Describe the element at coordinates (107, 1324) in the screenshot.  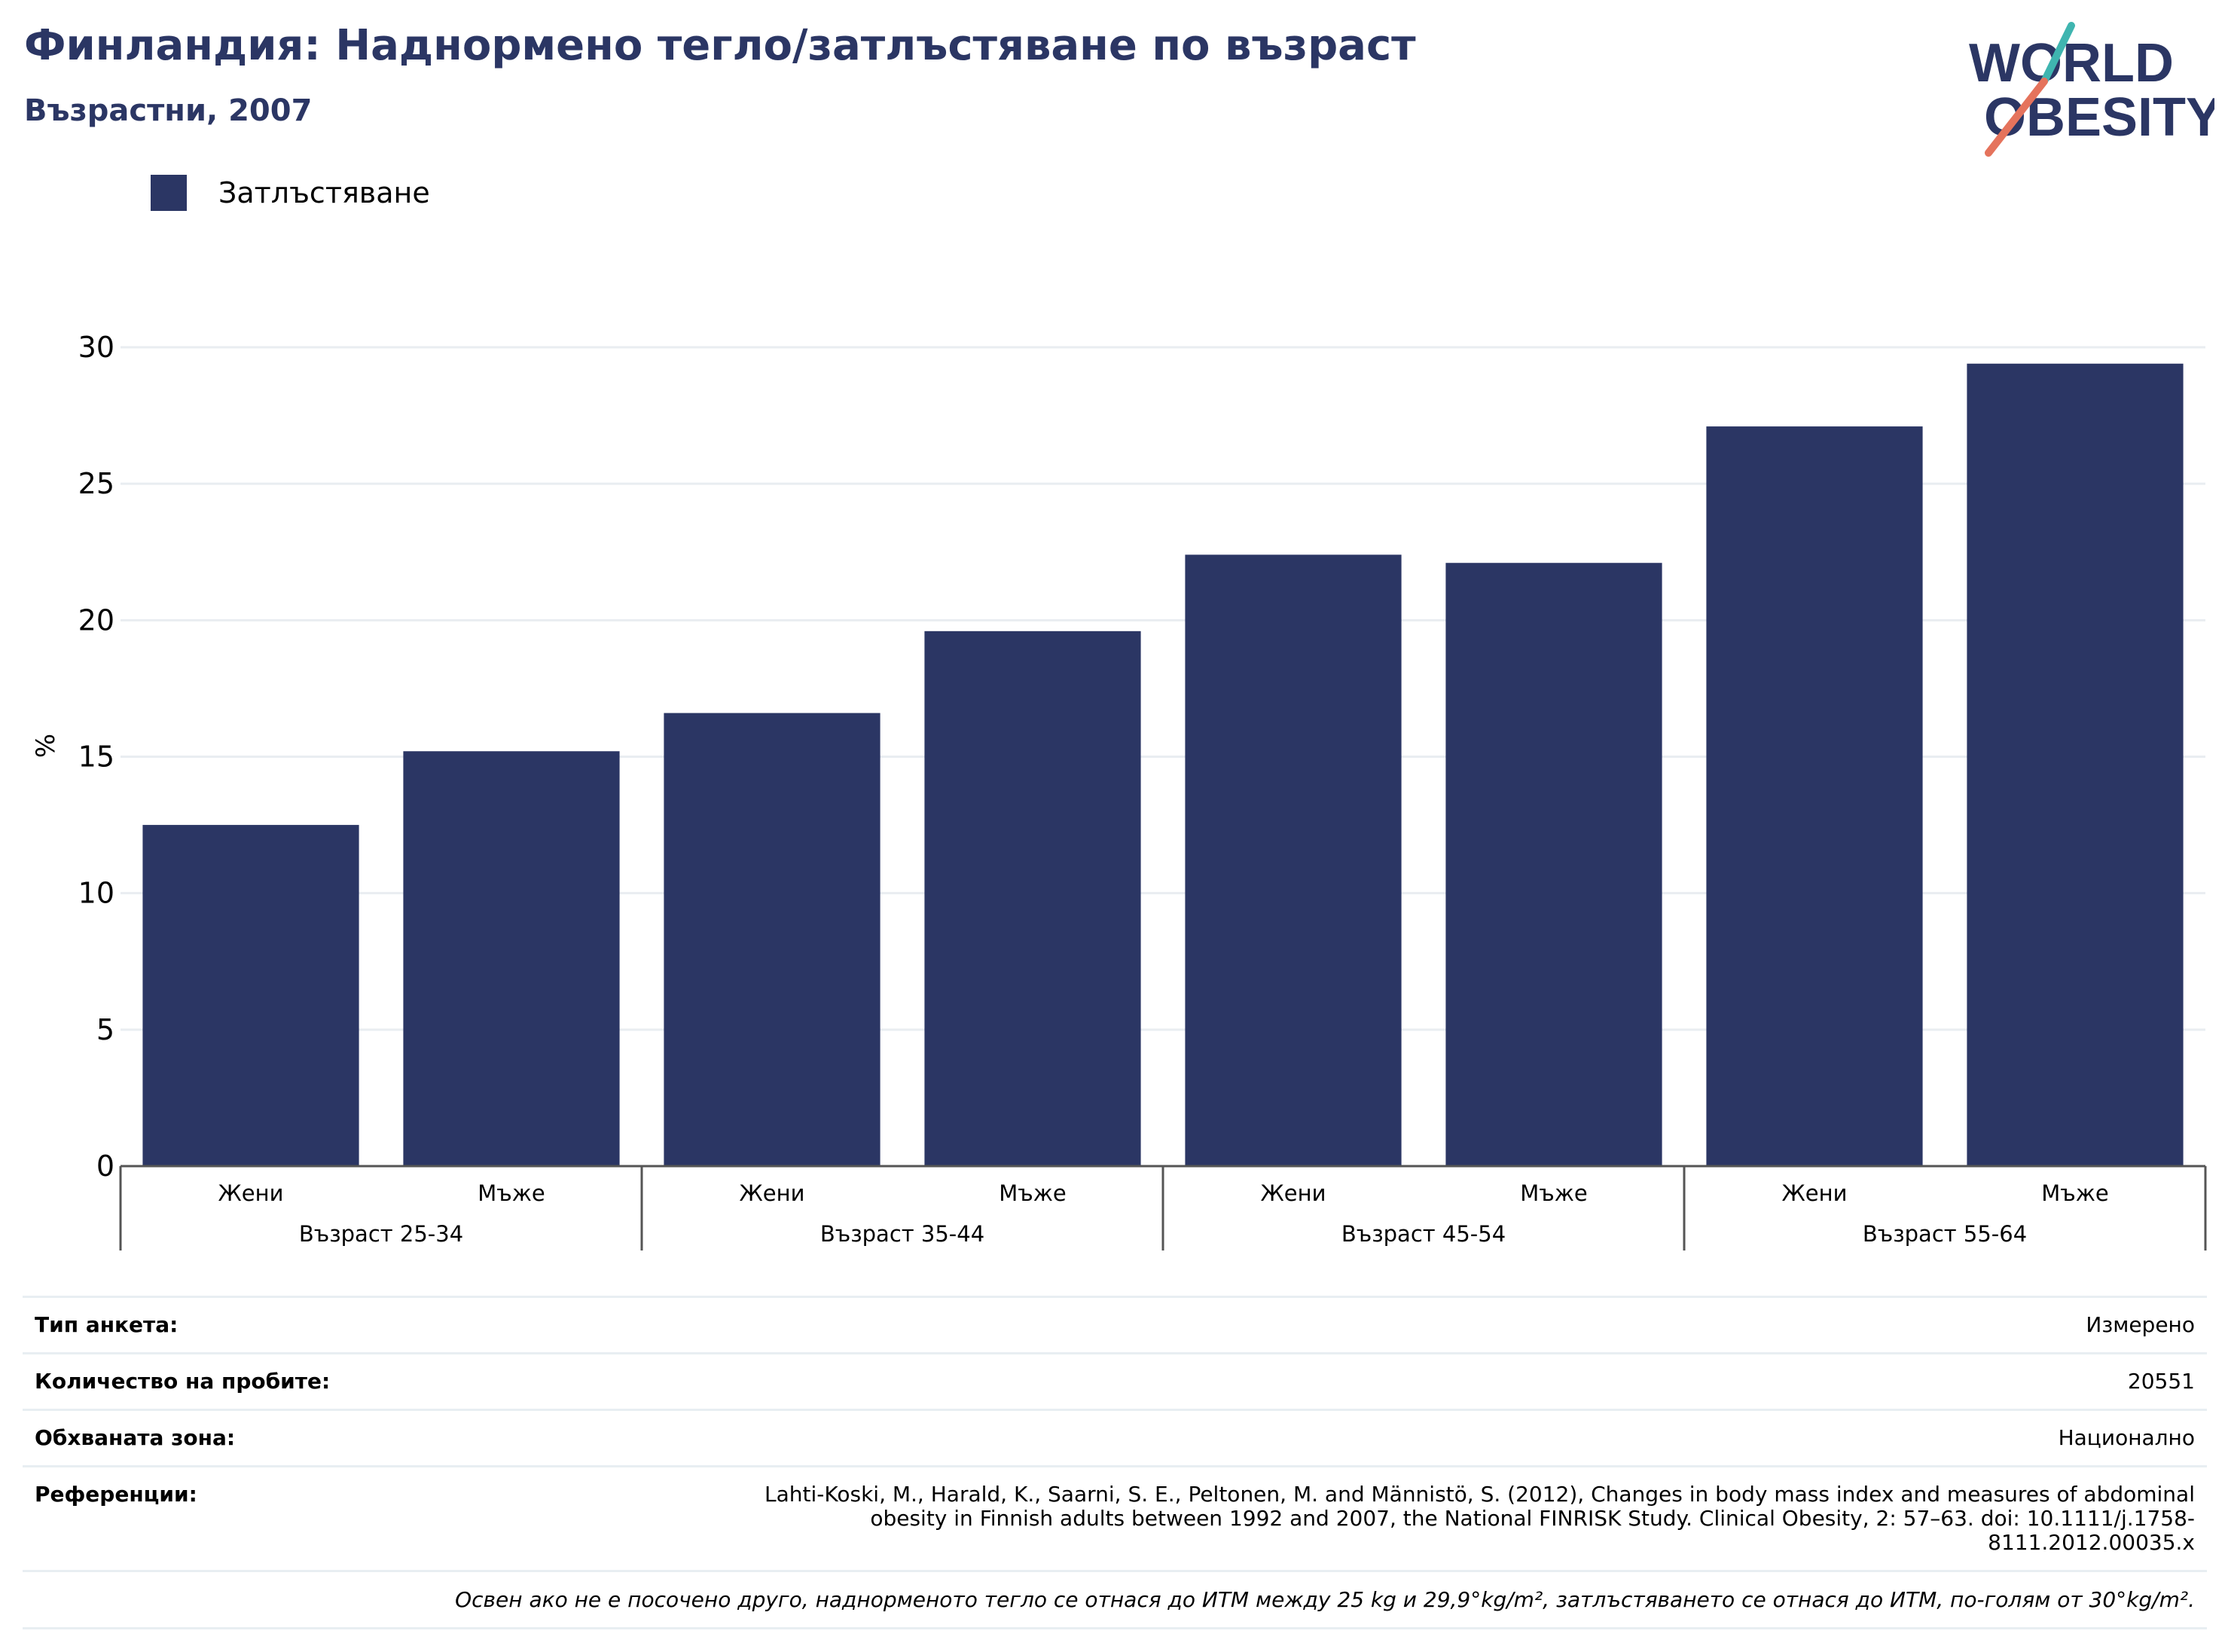
I see `survey-type-label: Тип анкета:` at that location.